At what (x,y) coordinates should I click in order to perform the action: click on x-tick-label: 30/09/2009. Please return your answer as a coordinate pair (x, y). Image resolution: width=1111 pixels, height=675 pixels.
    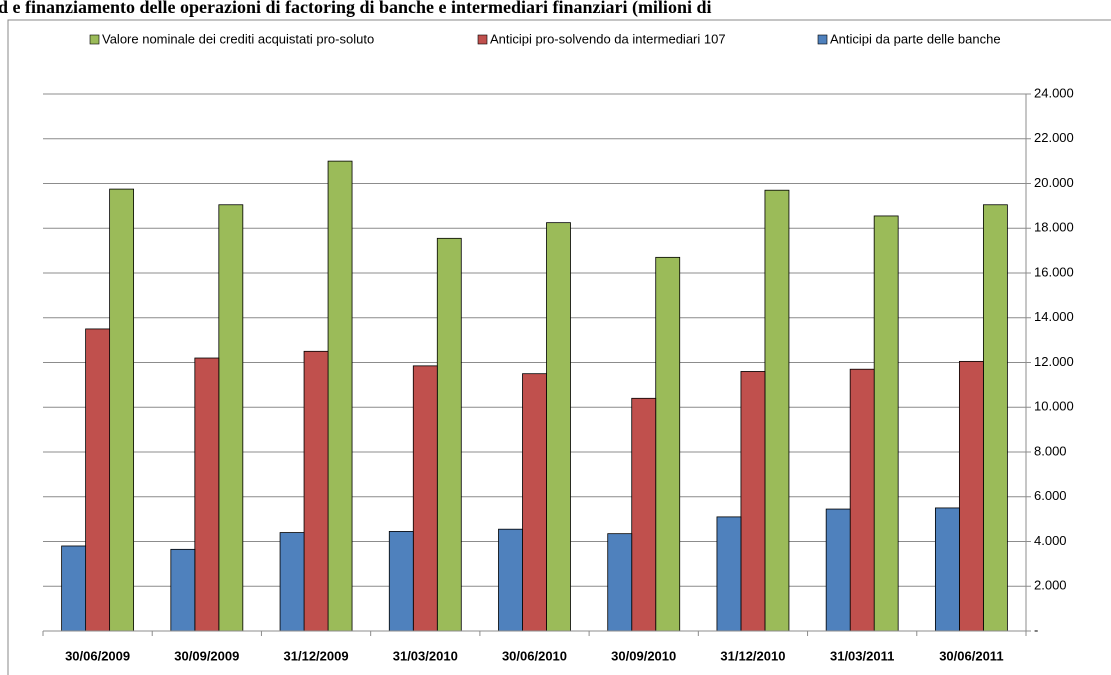
    Looking at the image, I should click on (206, 655).